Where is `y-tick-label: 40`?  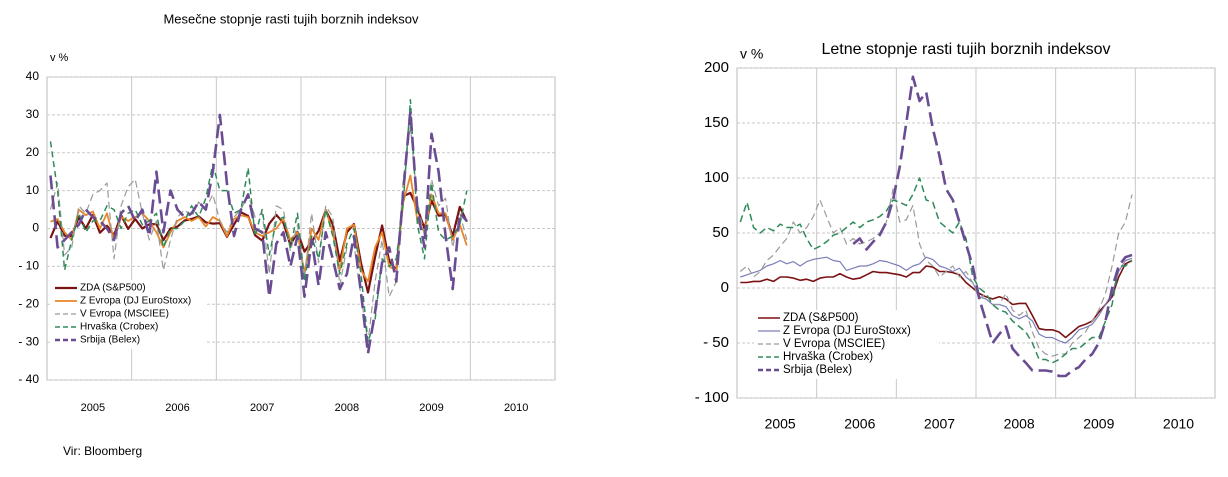 y-tick-label: 40 is located at coordinates (33, 76).